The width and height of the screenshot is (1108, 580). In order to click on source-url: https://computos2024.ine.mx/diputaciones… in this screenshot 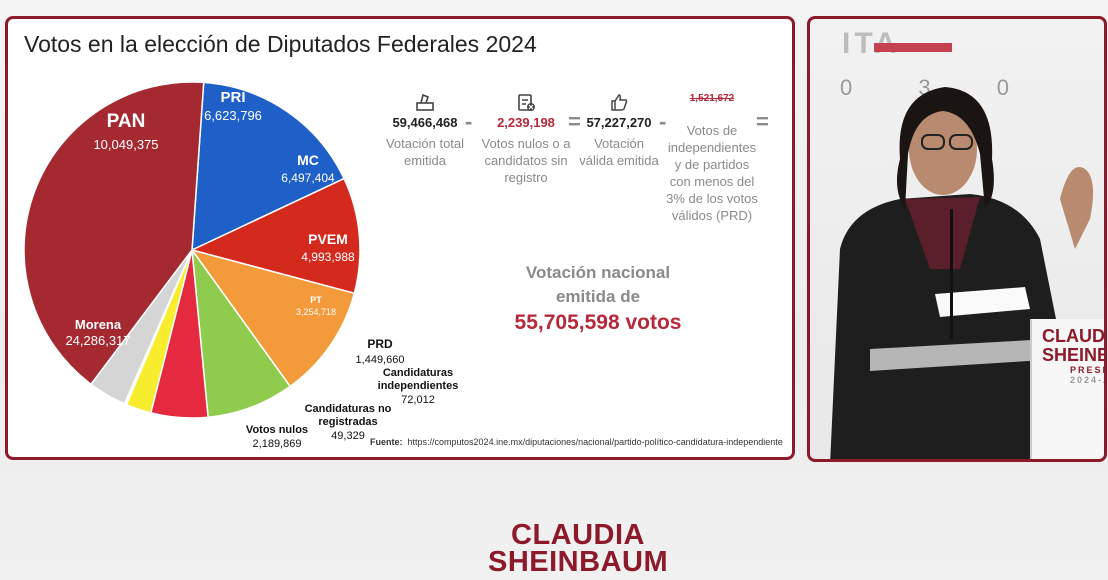, I will do `click(595, 442)`.